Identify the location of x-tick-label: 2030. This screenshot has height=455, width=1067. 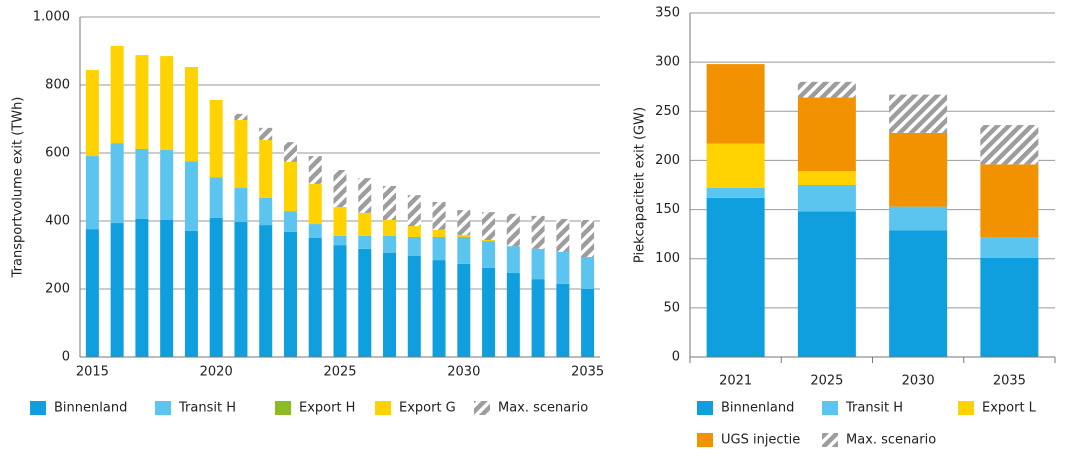
(918, 381).